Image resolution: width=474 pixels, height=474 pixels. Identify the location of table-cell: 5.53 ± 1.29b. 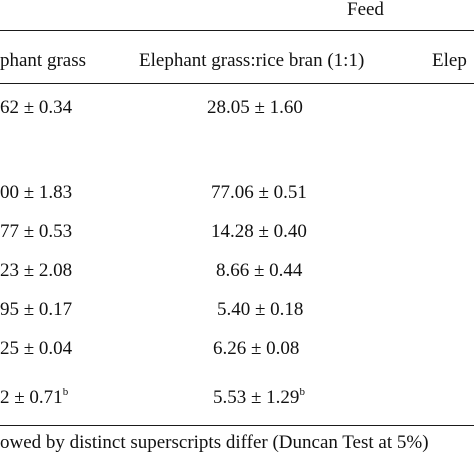
(259, 397).